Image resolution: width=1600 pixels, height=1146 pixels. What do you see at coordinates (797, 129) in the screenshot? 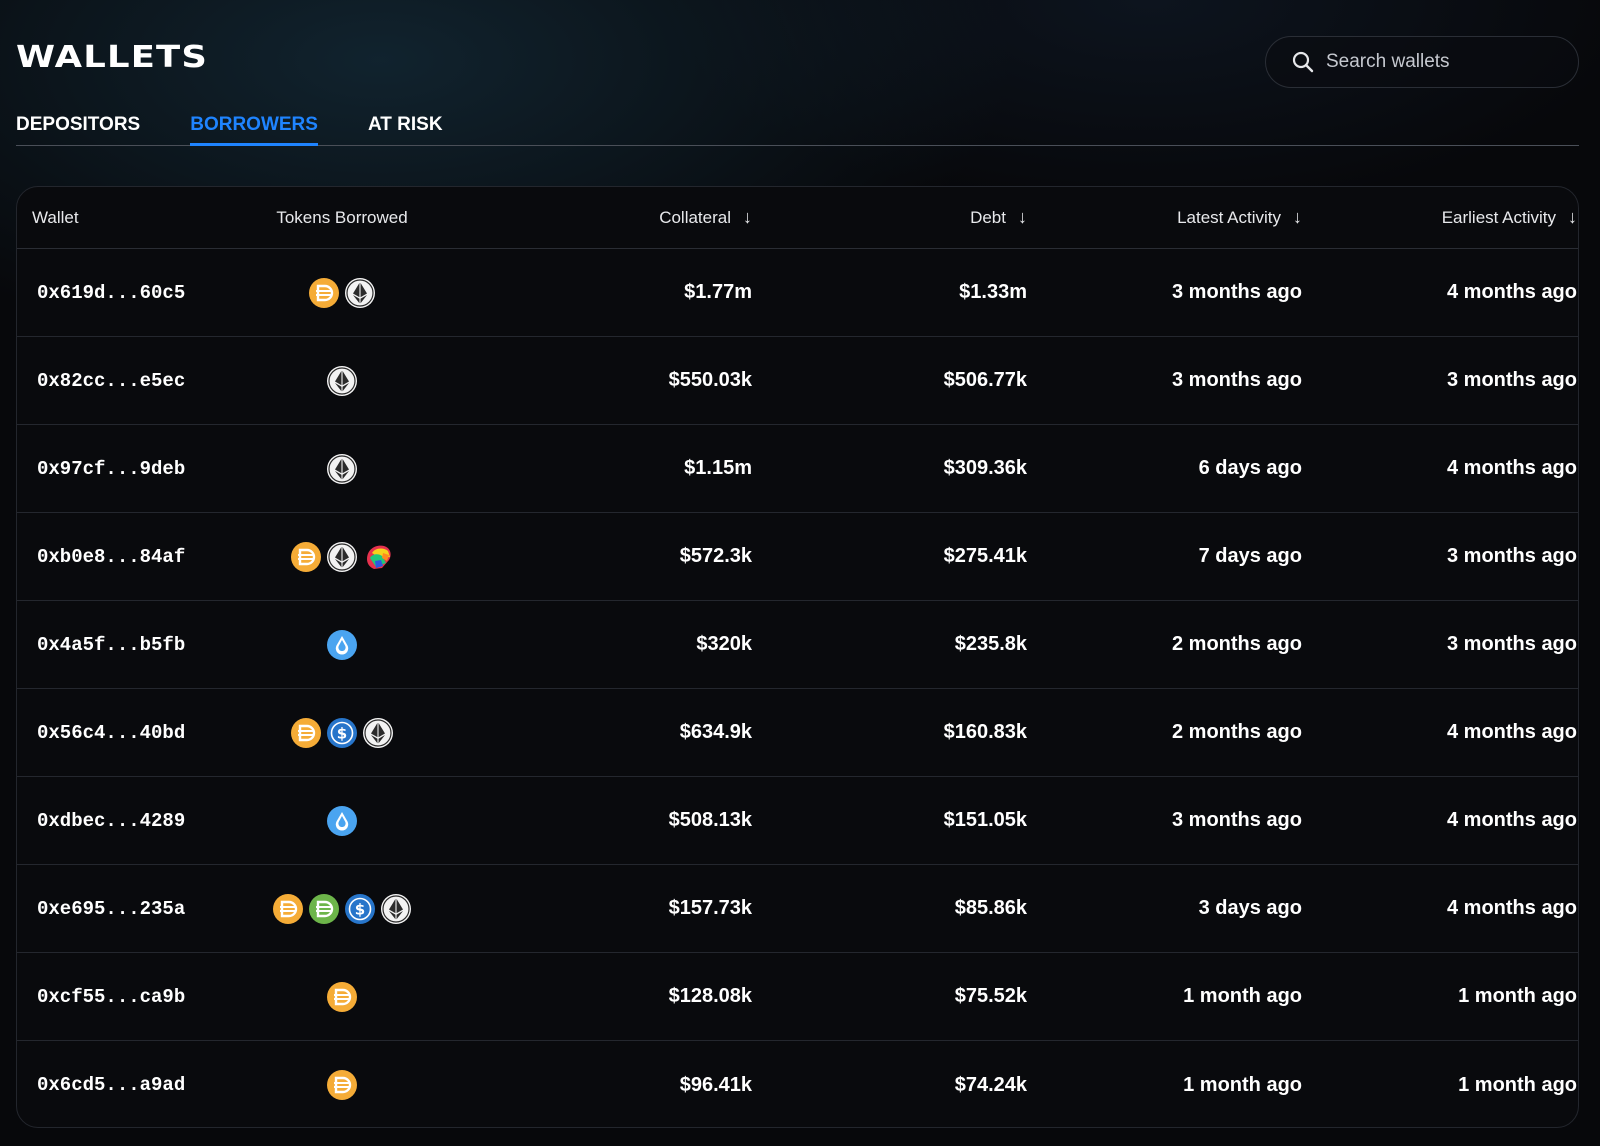
I see `tab-bar: DEPOSITORS BORROWERS AT RISK` at bounding box center [797, 129].